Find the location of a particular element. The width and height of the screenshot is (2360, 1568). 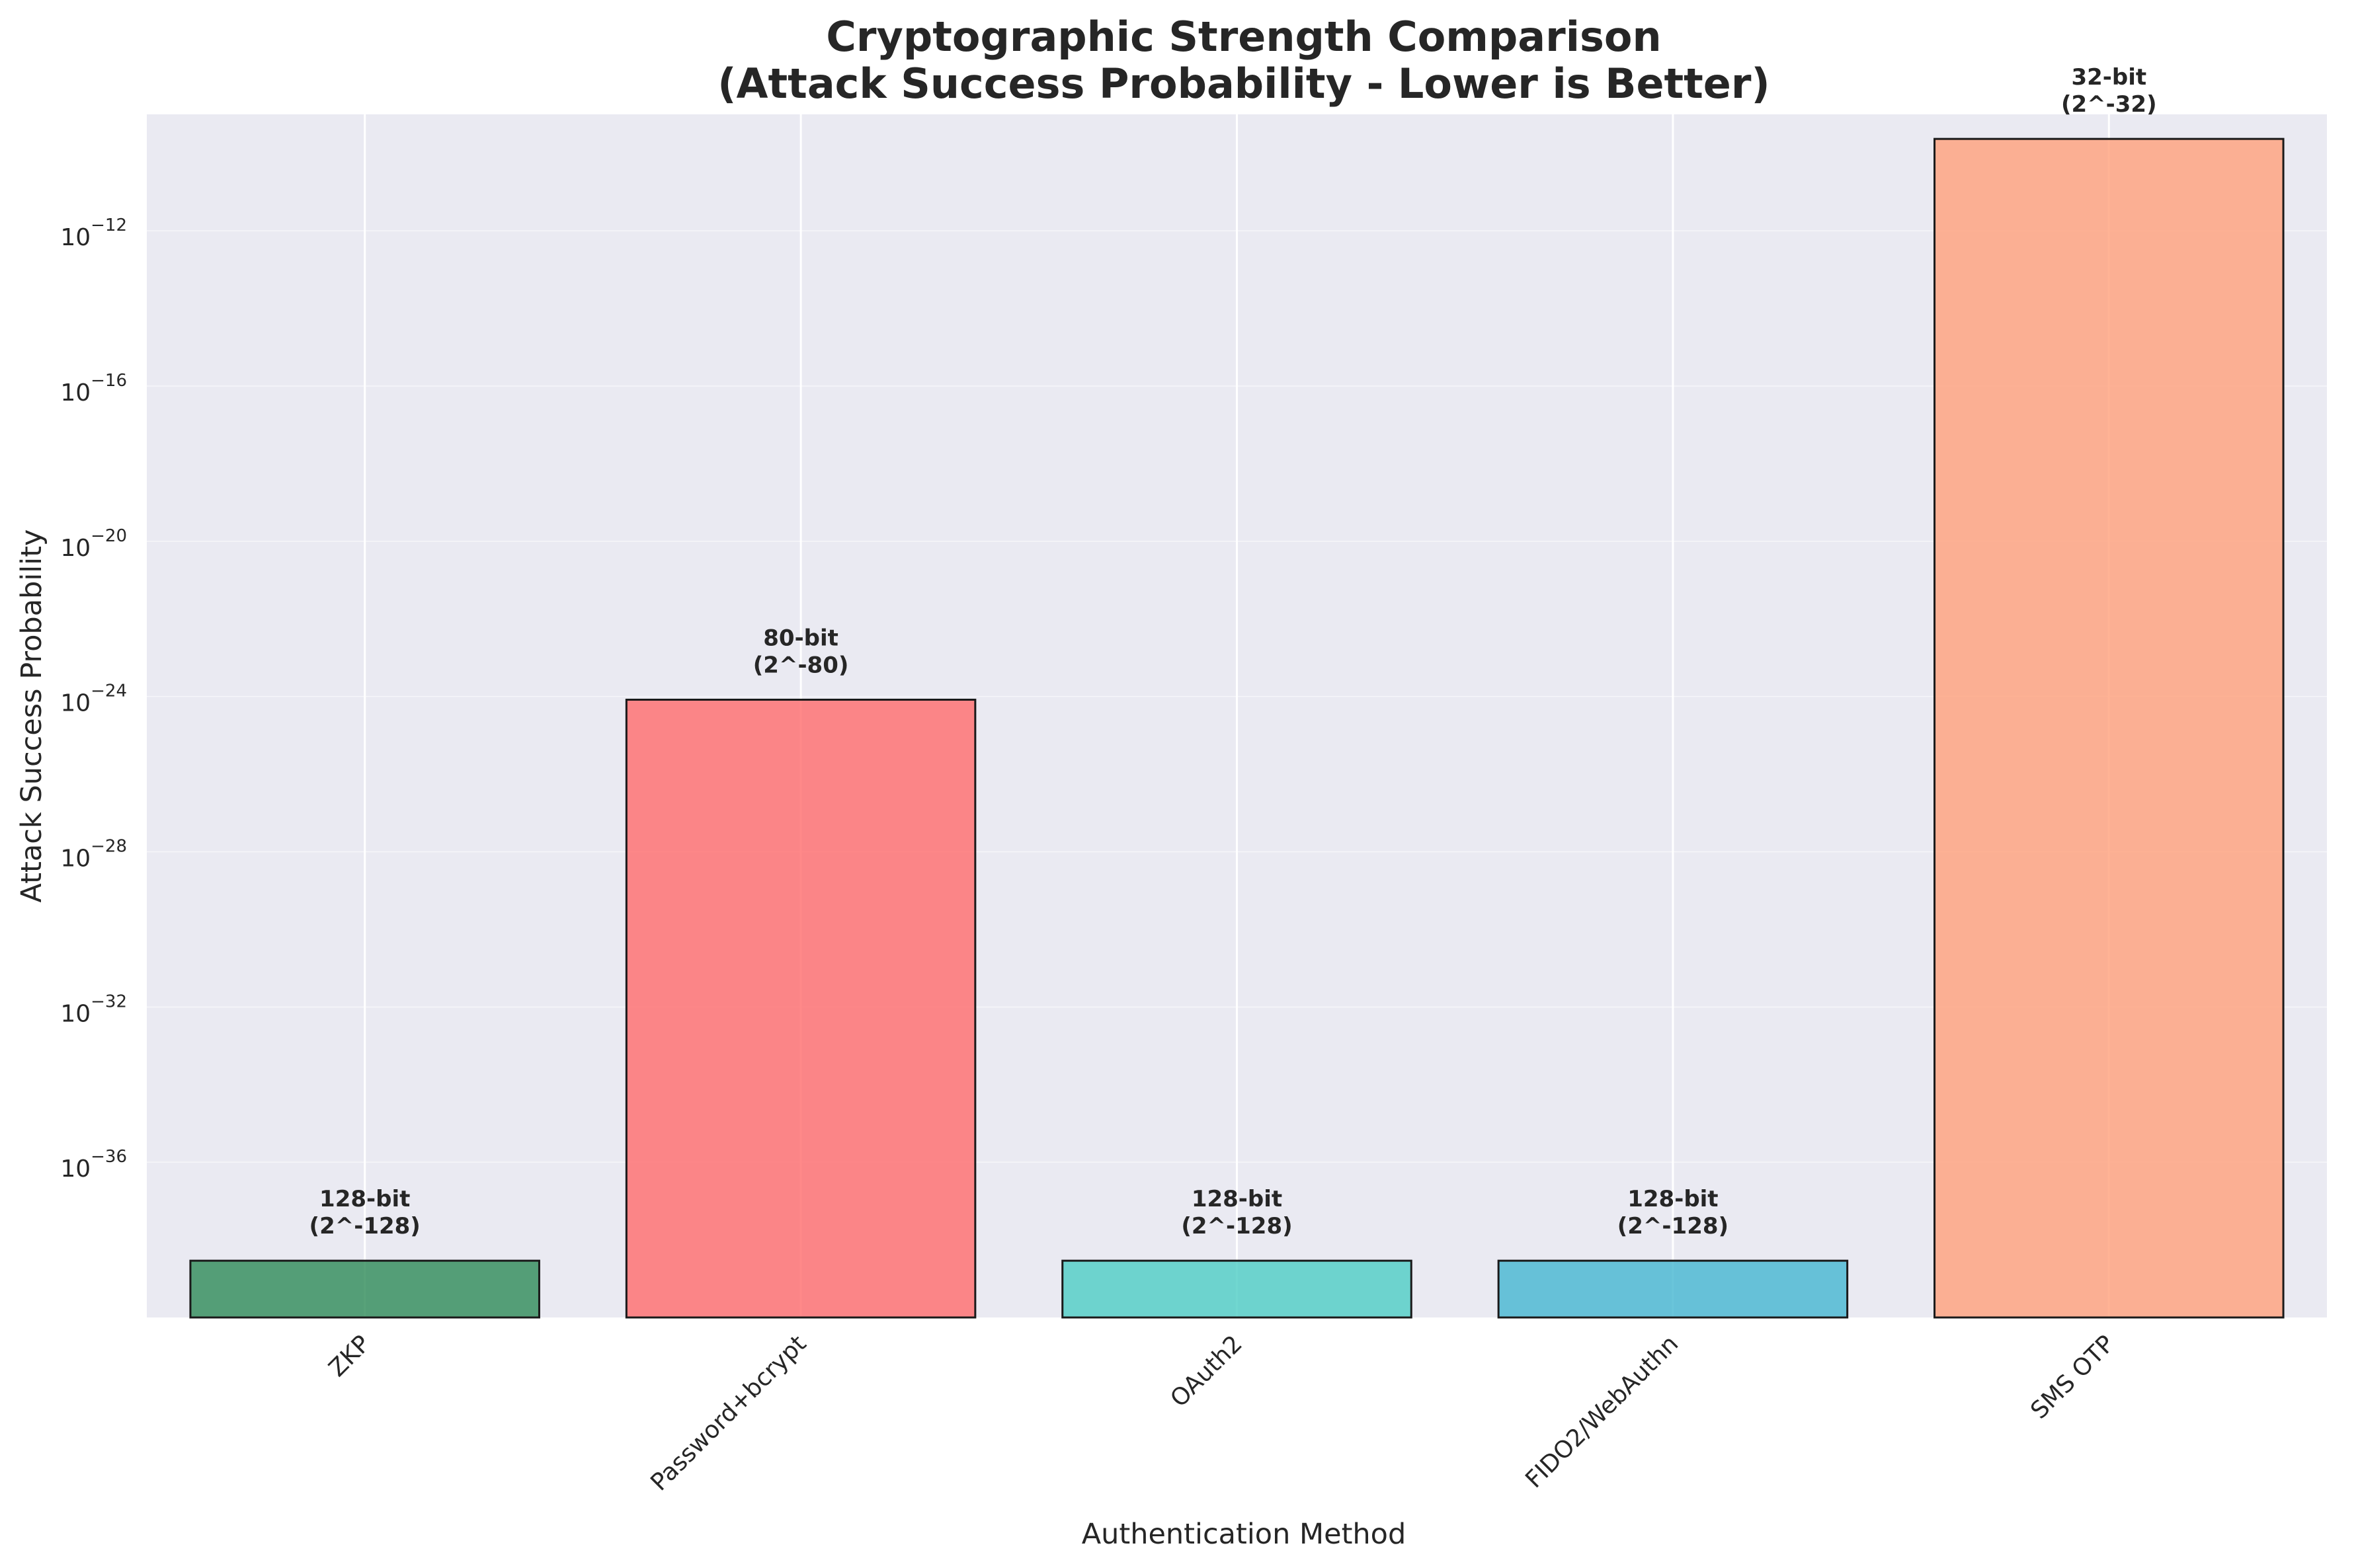

y-tick-label: 10−28 is located at coordinates (93, 854).